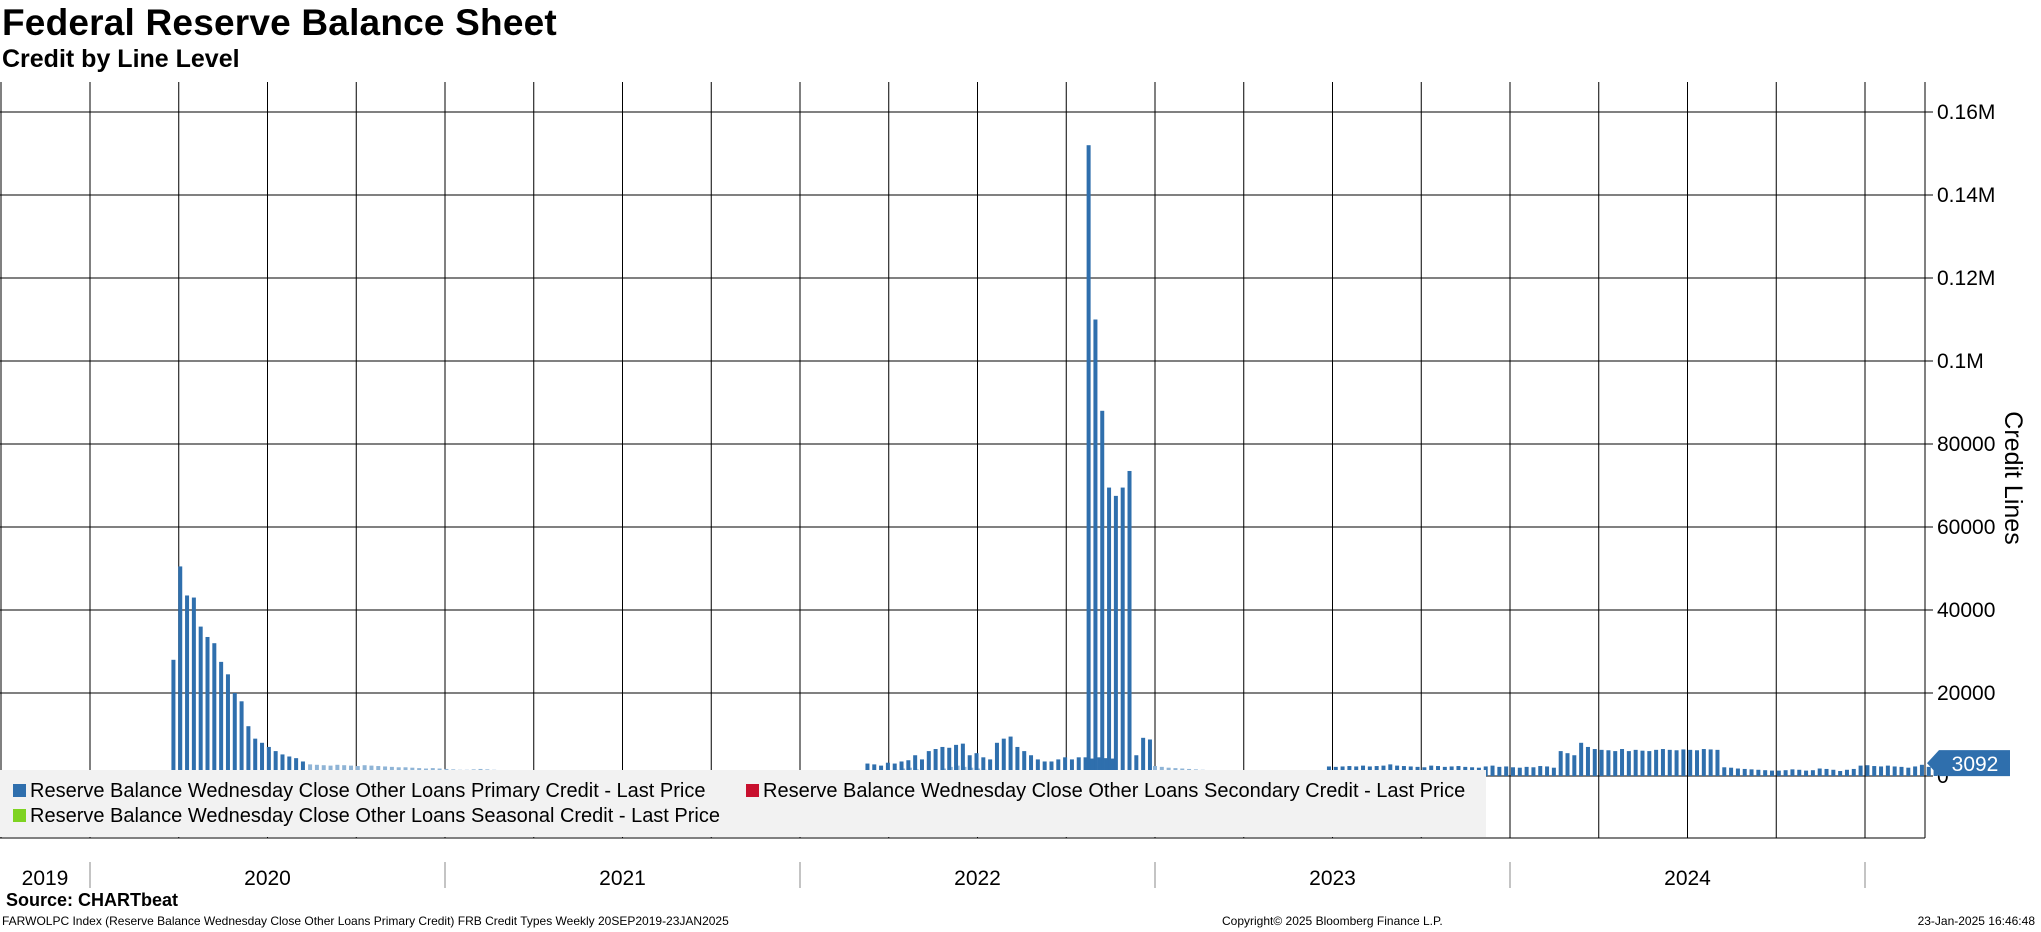  Describe the element at coordinates (1966, 278) in the screenshot. I see `y-tick-label: 0.12M` at that location.